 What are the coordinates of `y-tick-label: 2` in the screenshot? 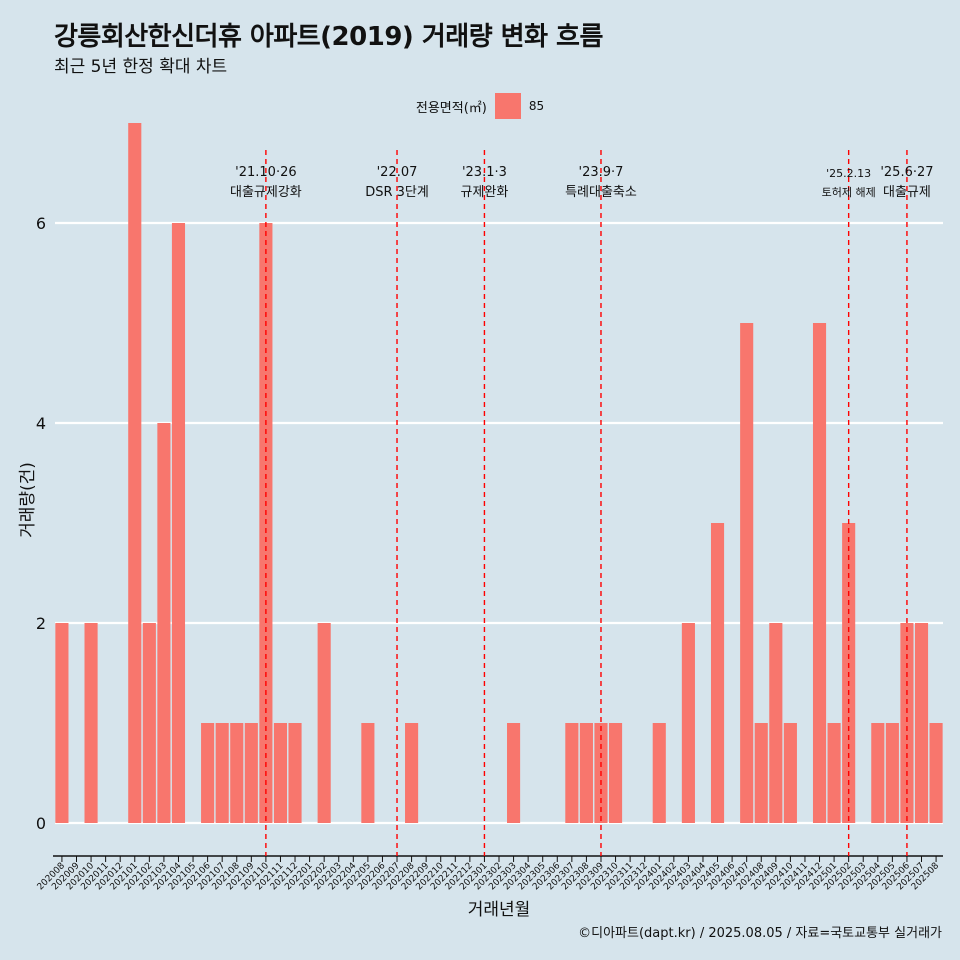 It's located at (41, 623).